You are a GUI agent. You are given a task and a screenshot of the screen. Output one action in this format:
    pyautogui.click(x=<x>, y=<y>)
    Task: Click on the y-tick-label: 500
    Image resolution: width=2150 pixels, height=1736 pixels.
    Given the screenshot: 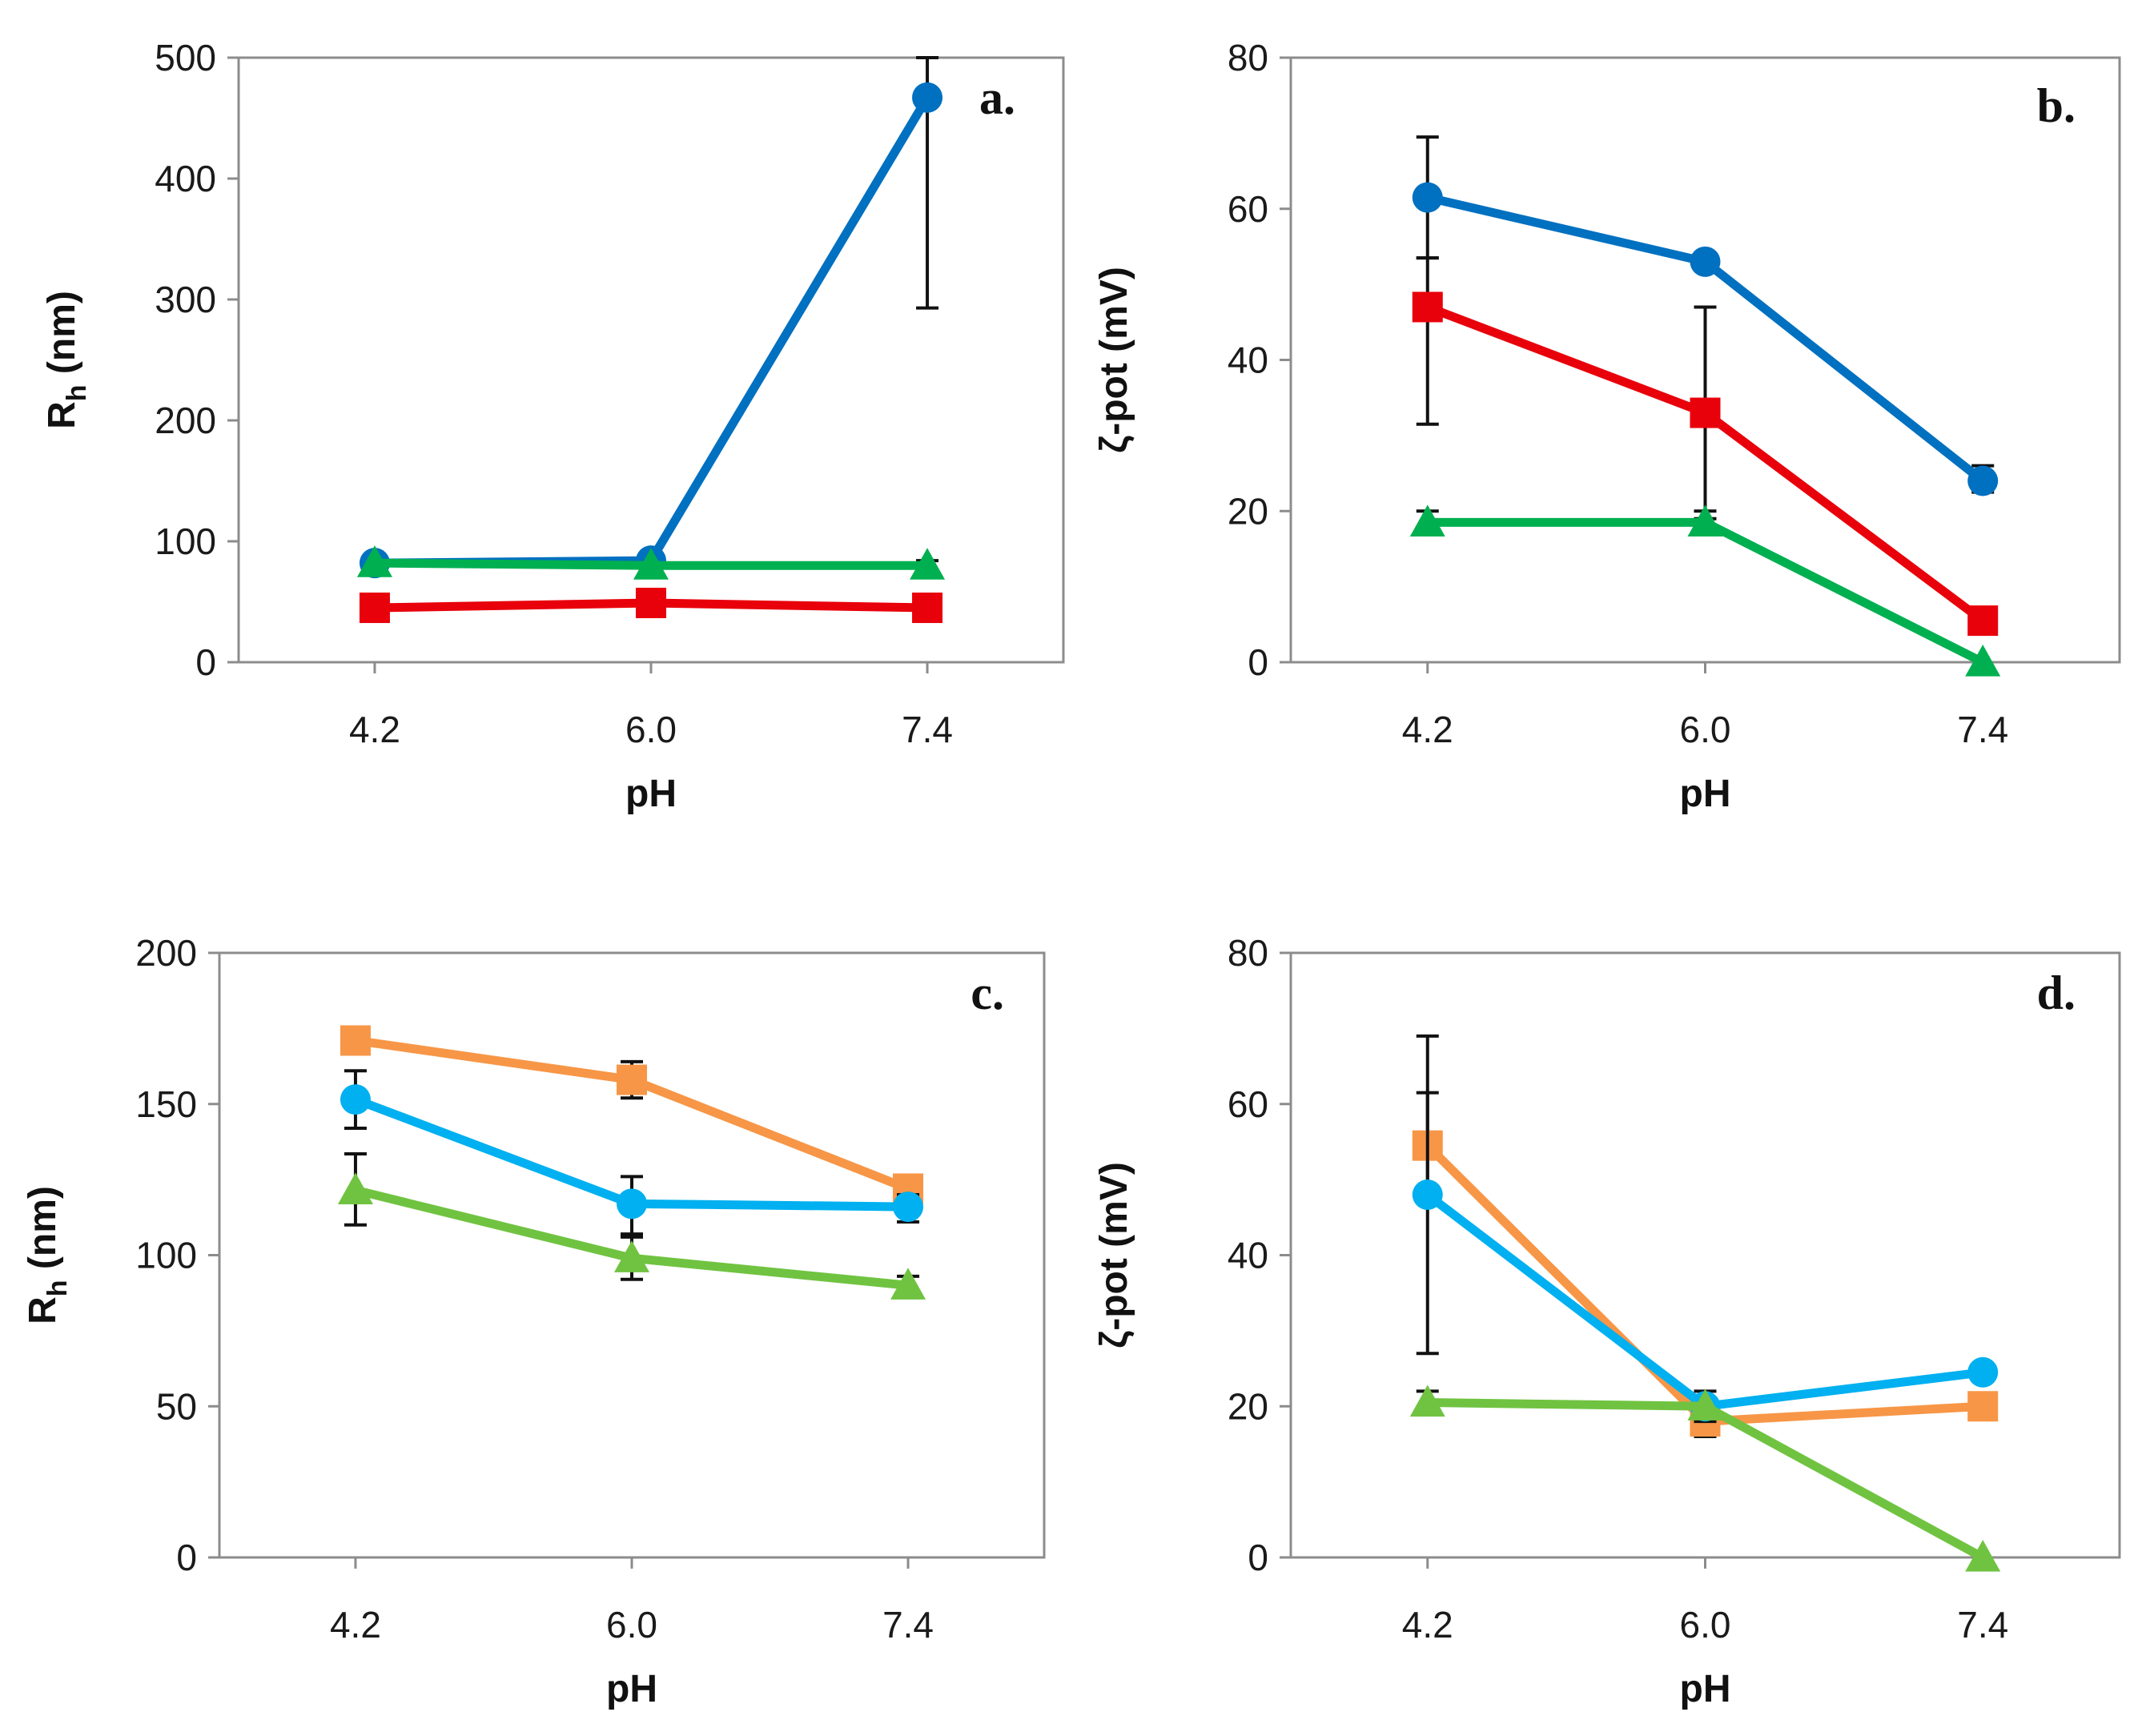 What is the action you would take?
    pyautogui.click(x=186, y=58)
    